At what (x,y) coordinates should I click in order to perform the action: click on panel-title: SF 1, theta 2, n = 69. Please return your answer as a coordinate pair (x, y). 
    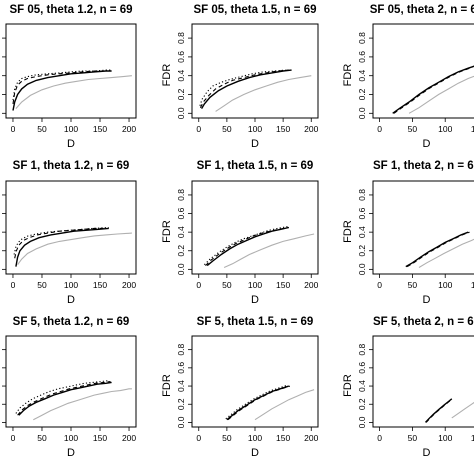
    Looking at the image, I should click on (423, 166).